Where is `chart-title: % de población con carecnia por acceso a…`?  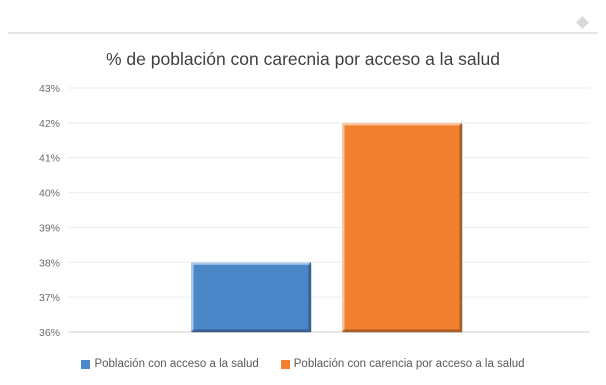
chart-title: % de población con carecnia por acceso a… is located at coordinates (303, 59).